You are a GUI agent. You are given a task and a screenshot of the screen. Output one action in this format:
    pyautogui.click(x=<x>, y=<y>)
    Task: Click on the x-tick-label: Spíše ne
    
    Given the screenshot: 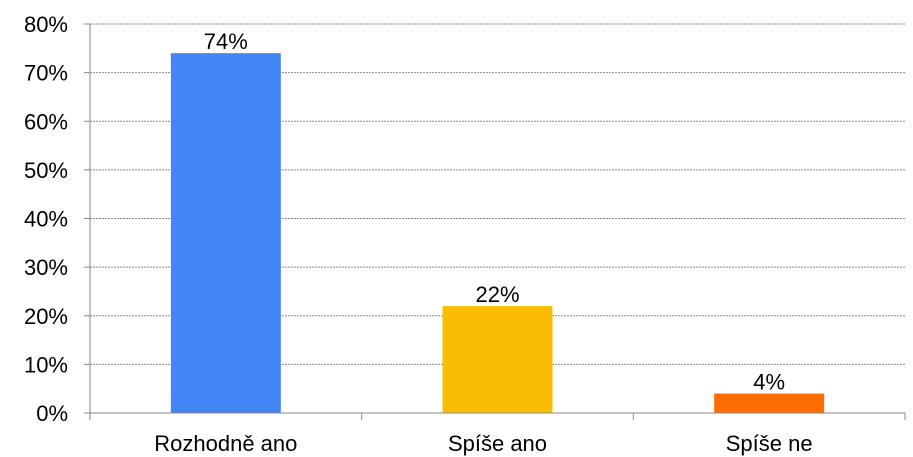 What is the action you would take?
    pyautogui.click(x=769, y=443)
    